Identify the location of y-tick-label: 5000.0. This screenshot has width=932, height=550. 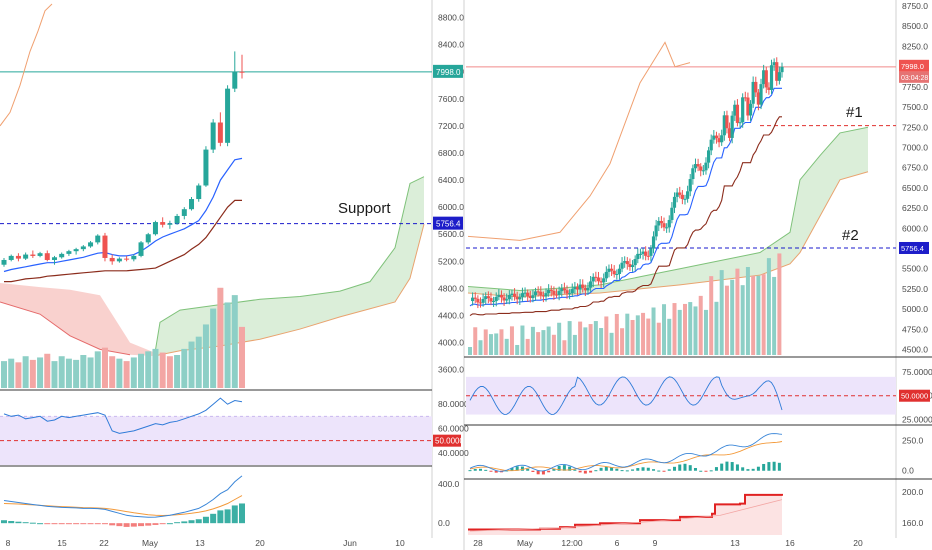
(915, 309).